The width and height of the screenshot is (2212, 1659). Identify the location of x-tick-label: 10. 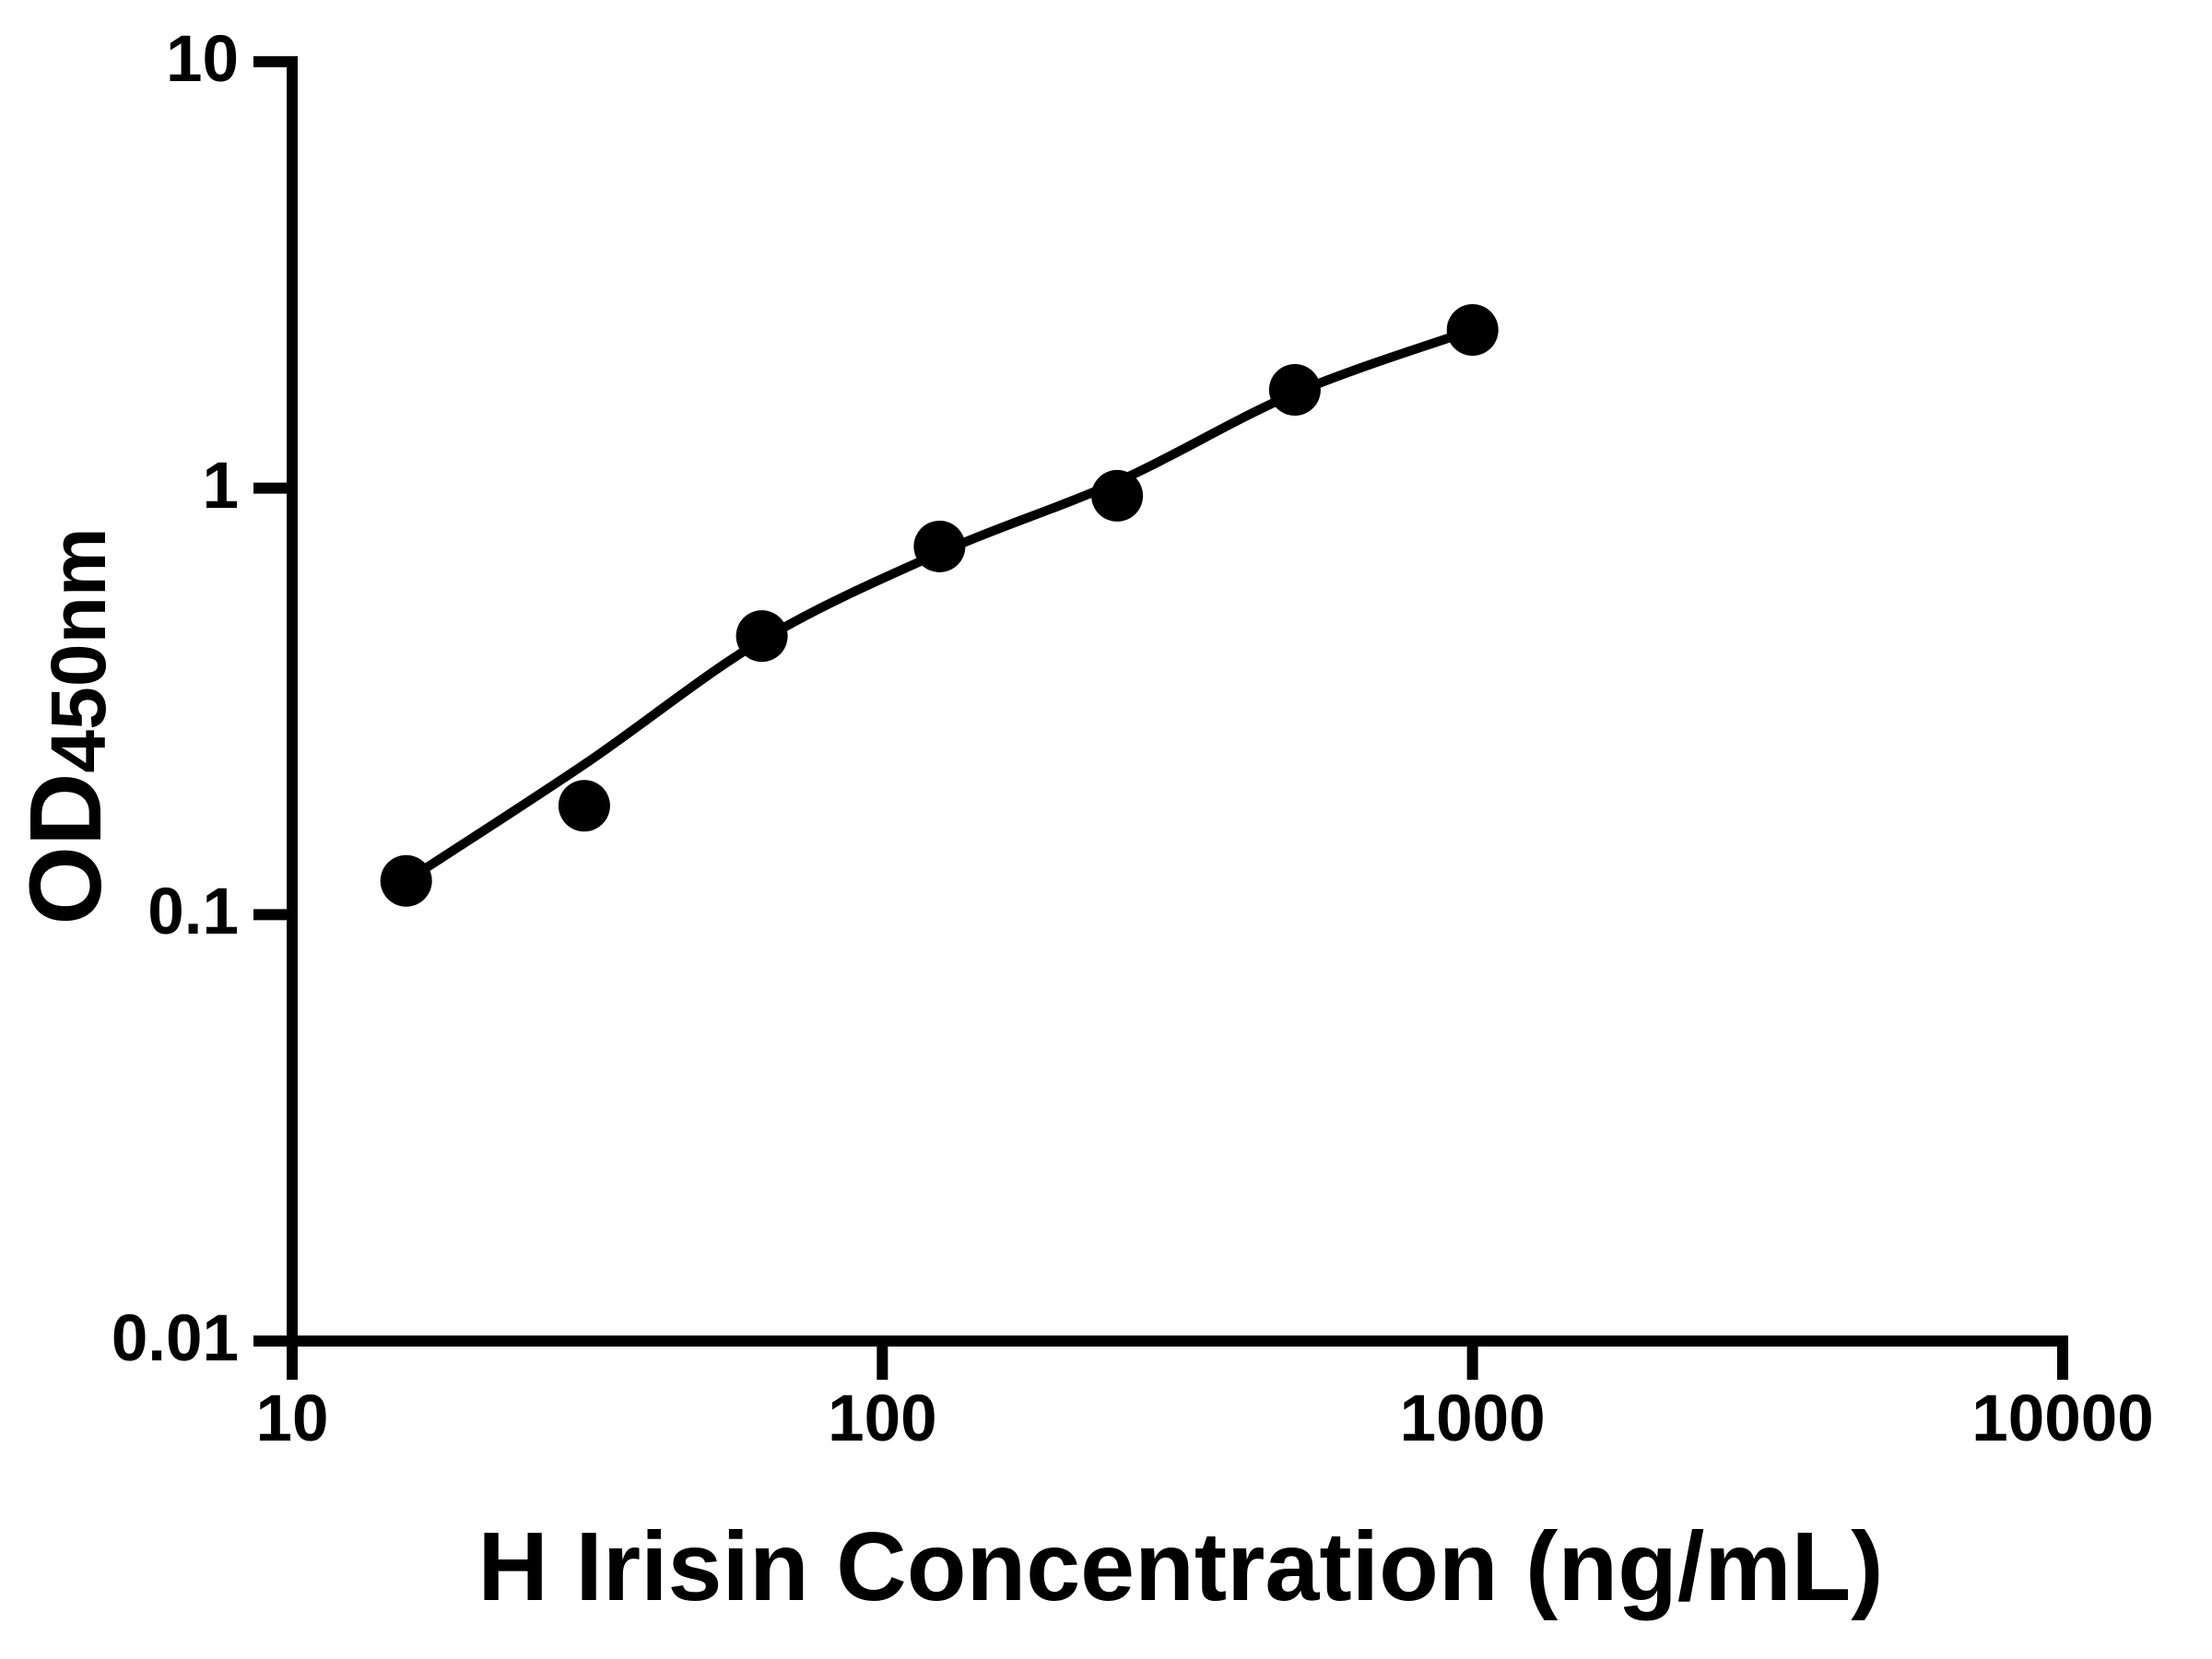
(292, 1418).